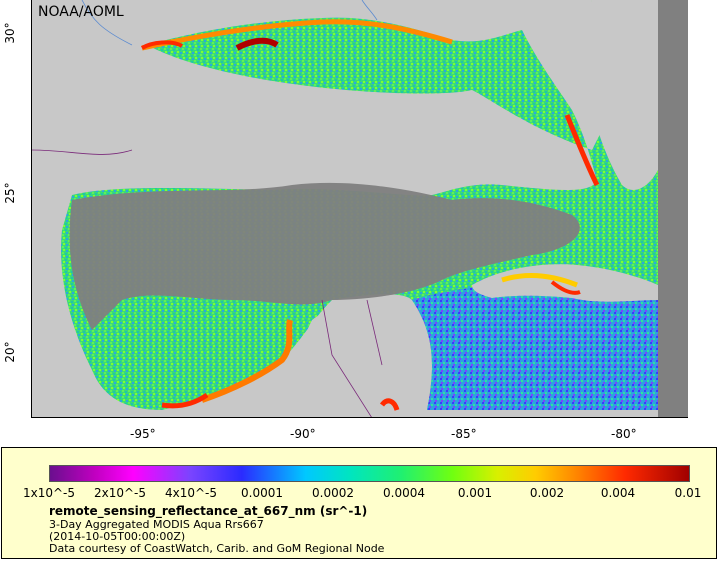 The image size is (720, 561). Describe the element at coordinates (688, 493) in the screenshot. I see `colorbar-label: 0.01` at that location.